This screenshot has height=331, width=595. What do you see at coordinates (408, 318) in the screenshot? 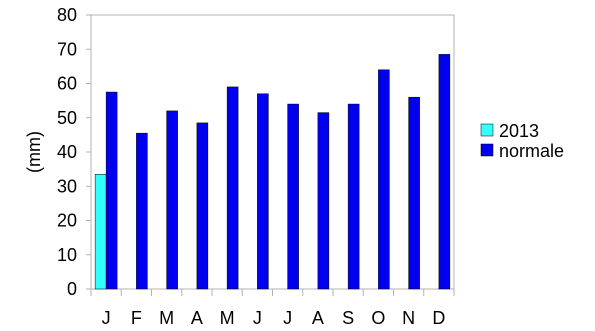
I see `x-tick-label: N` at bounding box center [408, 318].